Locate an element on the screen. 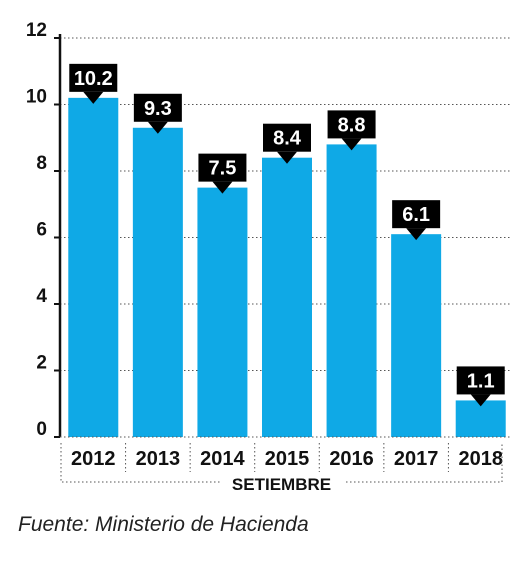 The image size is (530, 562). y-axis: 0 2 4 6 8 10 12 is located at coordinates (44, 230).